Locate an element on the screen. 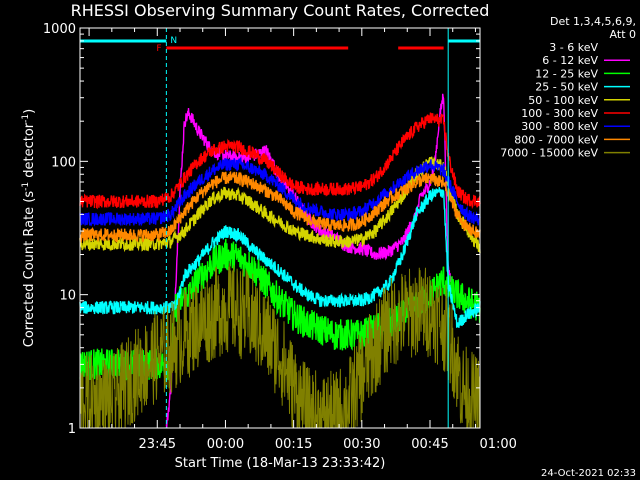  series-line-100-300-kev is located at coordinates (280, 161).